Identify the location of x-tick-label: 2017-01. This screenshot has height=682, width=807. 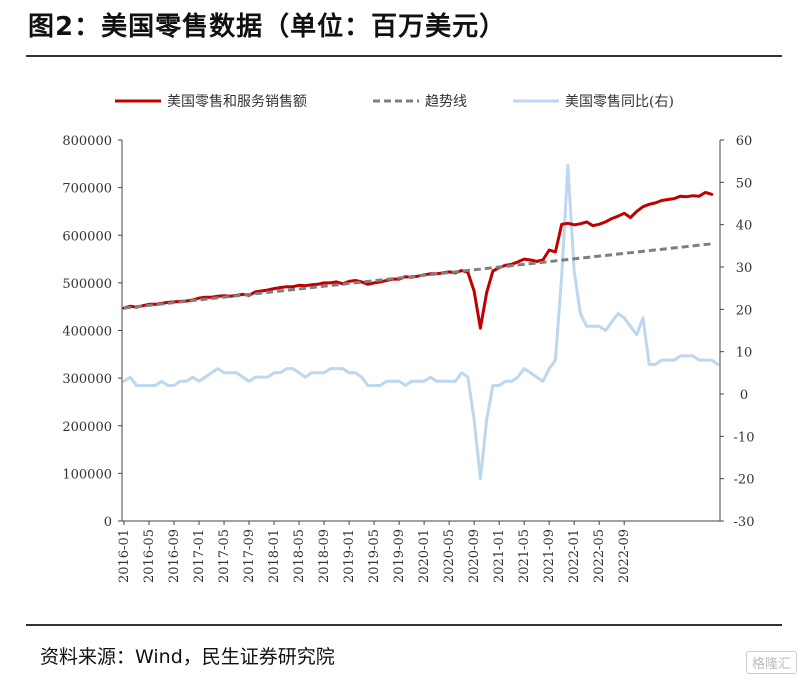
(199, 556).